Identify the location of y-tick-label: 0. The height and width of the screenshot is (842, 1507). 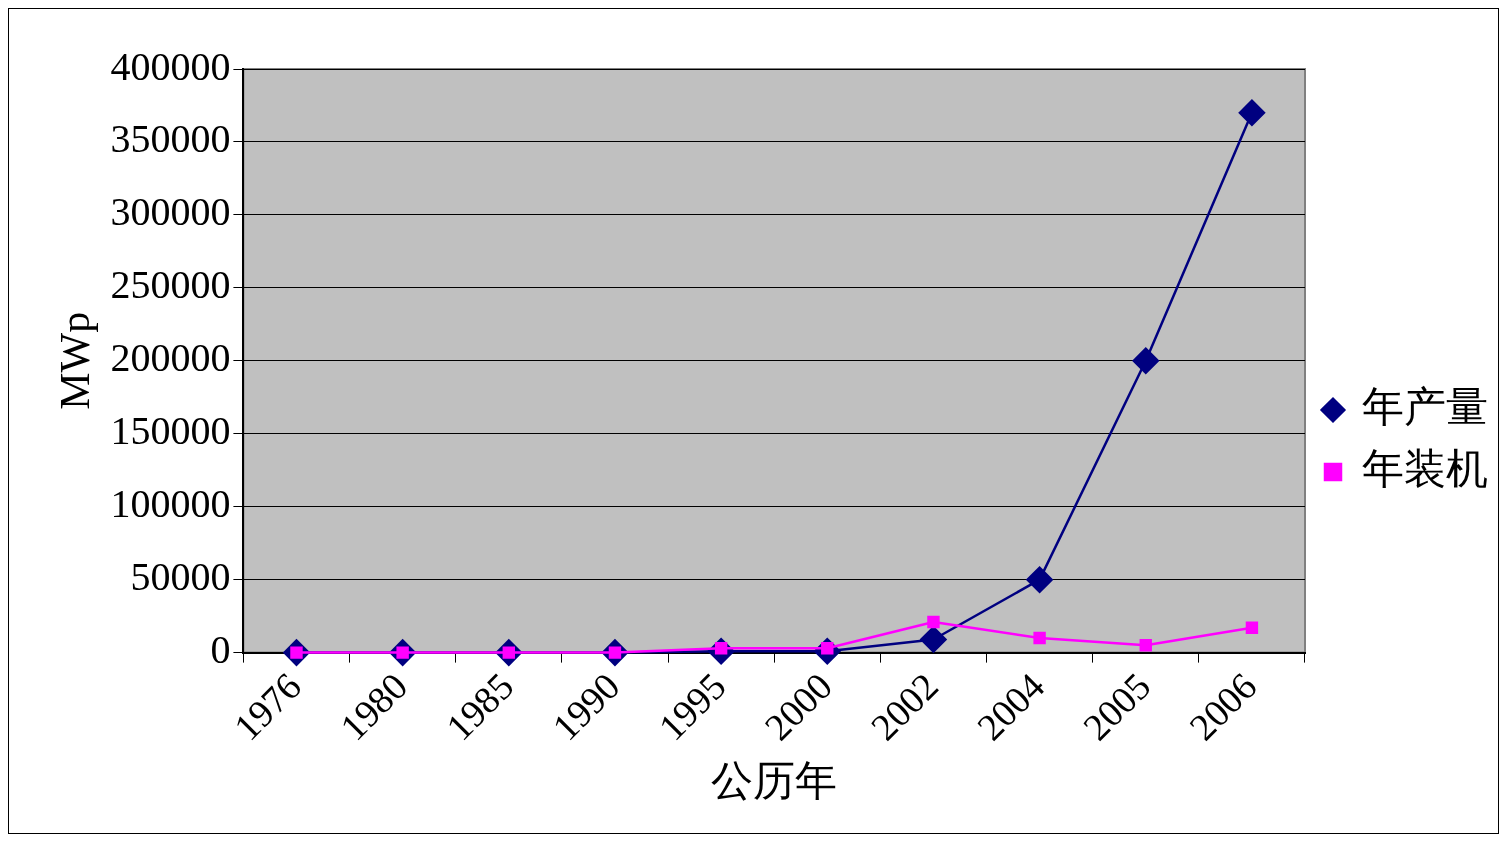
(220, 650).